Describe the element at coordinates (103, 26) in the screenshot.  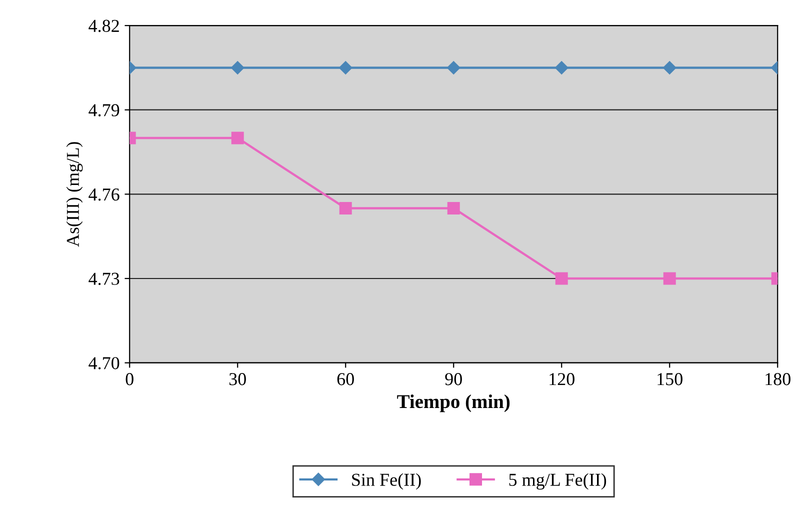
I see `y-tick-label: 4.82` at that location.